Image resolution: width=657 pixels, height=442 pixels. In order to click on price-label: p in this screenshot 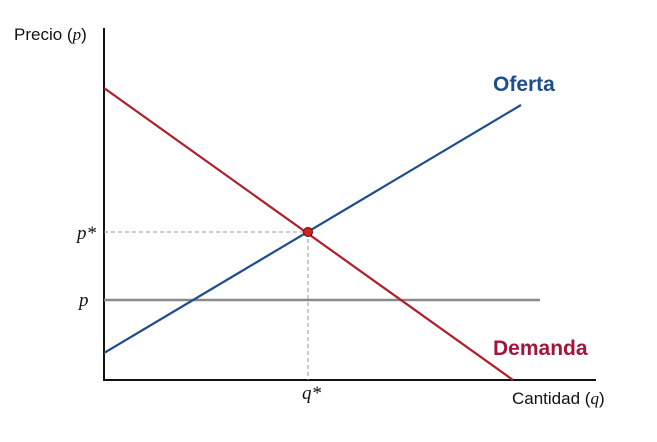, I will do `click(83, 300)`.